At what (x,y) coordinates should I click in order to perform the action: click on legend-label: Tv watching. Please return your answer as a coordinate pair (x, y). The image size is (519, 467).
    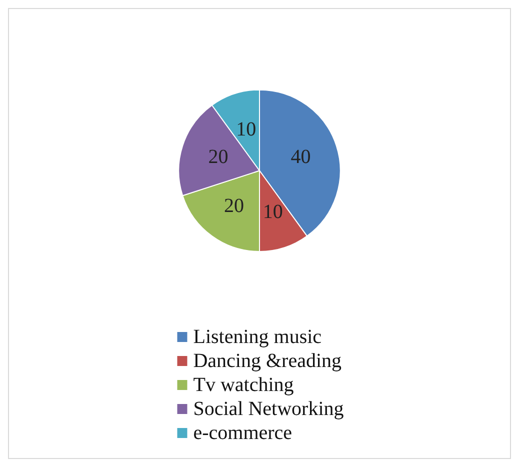
    Looking at the image, I should click on (243, 385).